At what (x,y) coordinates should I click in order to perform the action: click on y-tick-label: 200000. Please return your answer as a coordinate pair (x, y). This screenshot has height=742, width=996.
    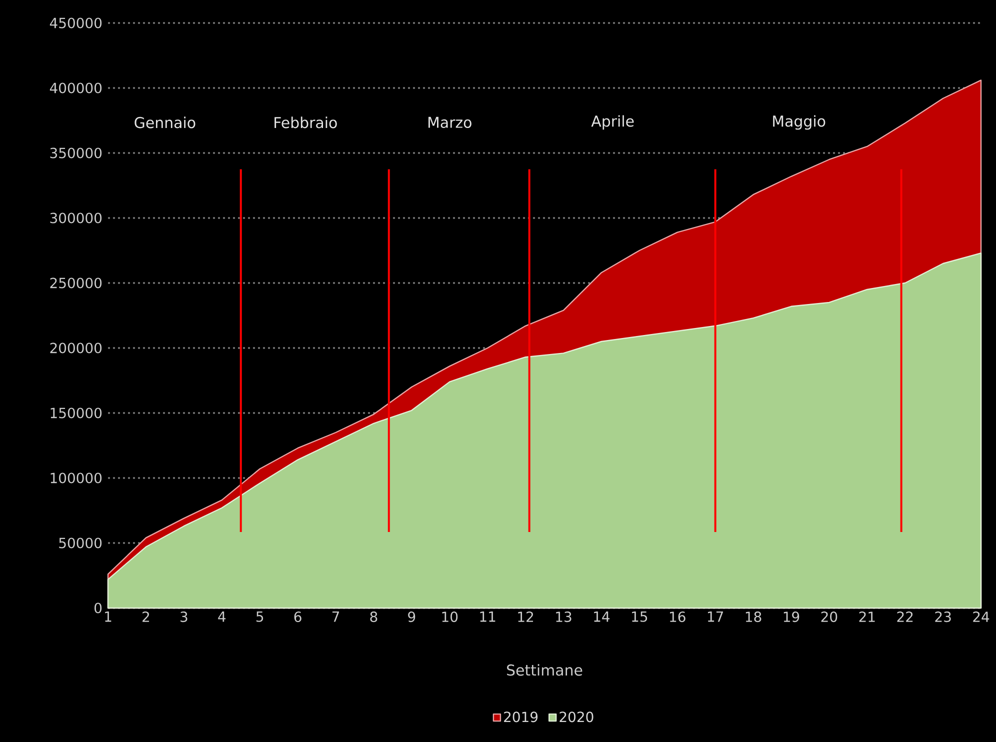
    Looking at the image, I should click on (76, 348).